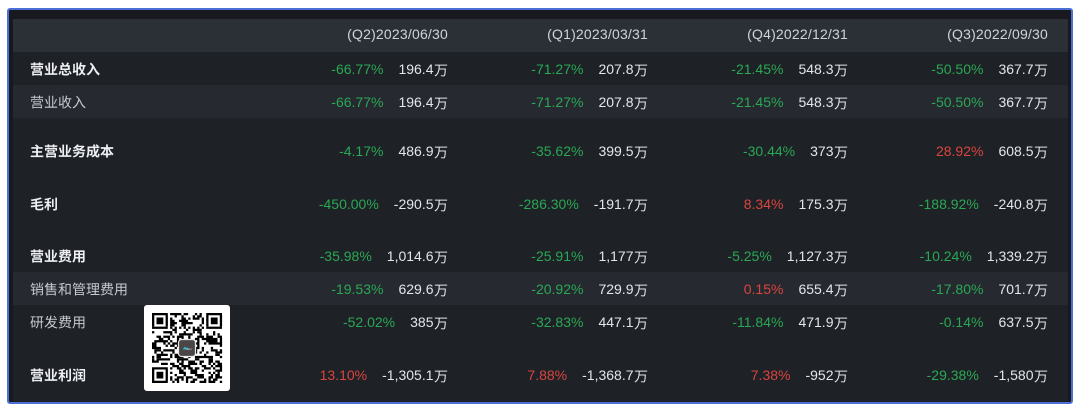  I want to click on svg-text: num, so click(189, 349).